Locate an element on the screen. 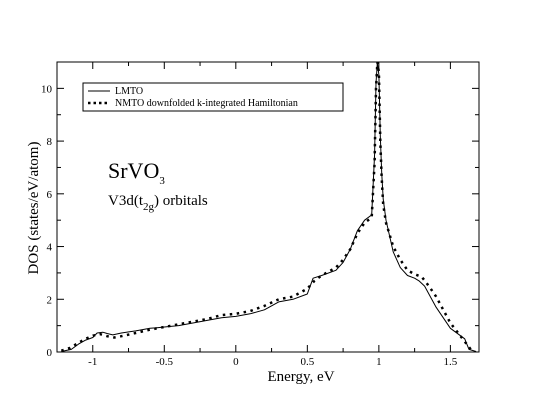  annotation-title: SrVO3 is located at coordinates (136, 172).